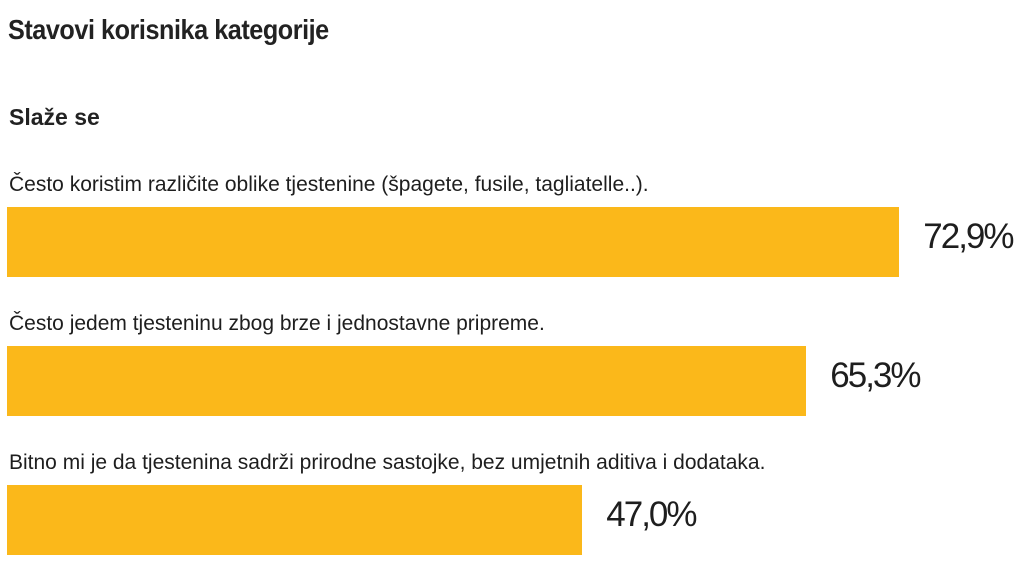 This screenshot has height=567, width=1023. Describe the element at coordinates (54, 117) in the screenshot. I see `chart-subtitle: Slaže se` at that location.